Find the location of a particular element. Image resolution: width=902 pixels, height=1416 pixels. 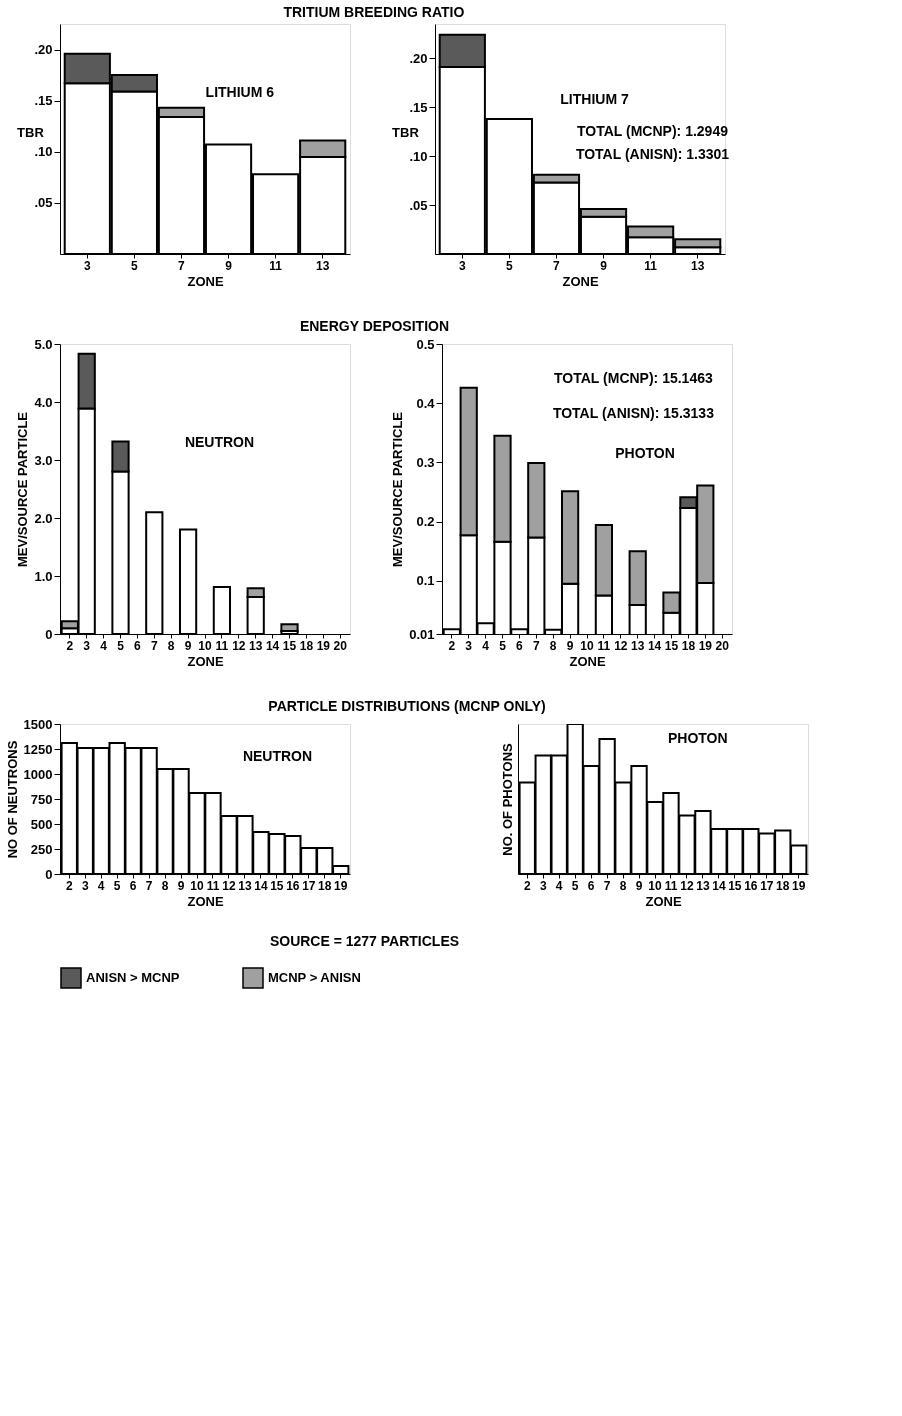

annotation: LITHIUM 7 is located at coordinates (594, 98).